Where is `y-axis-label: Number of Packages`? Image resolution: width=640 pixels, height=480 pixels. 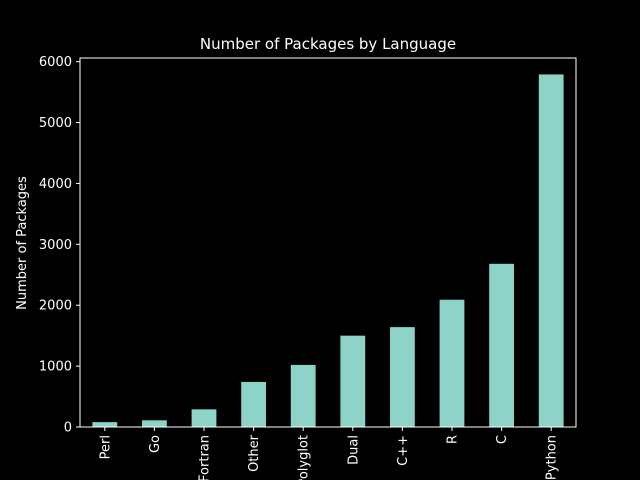 y-axis-label: Number of Packages is located at coordinates (22, 243).